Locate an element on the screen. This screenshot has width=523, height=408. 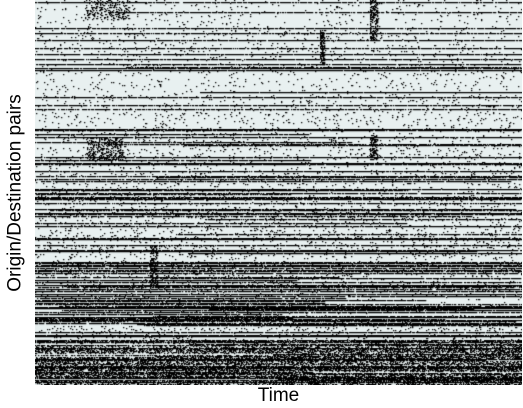
y-axis-label-wrapper: Origin/Destination pairs is located at coordinates (16, 193).